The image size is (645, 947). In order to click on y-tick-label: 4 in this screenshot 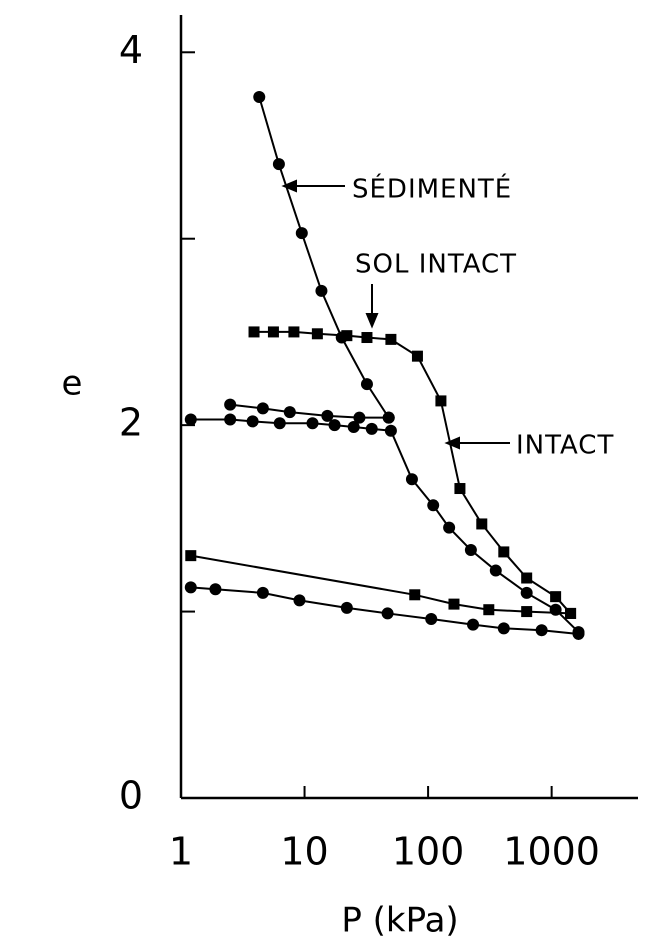, I will do `click(131, 50)`.